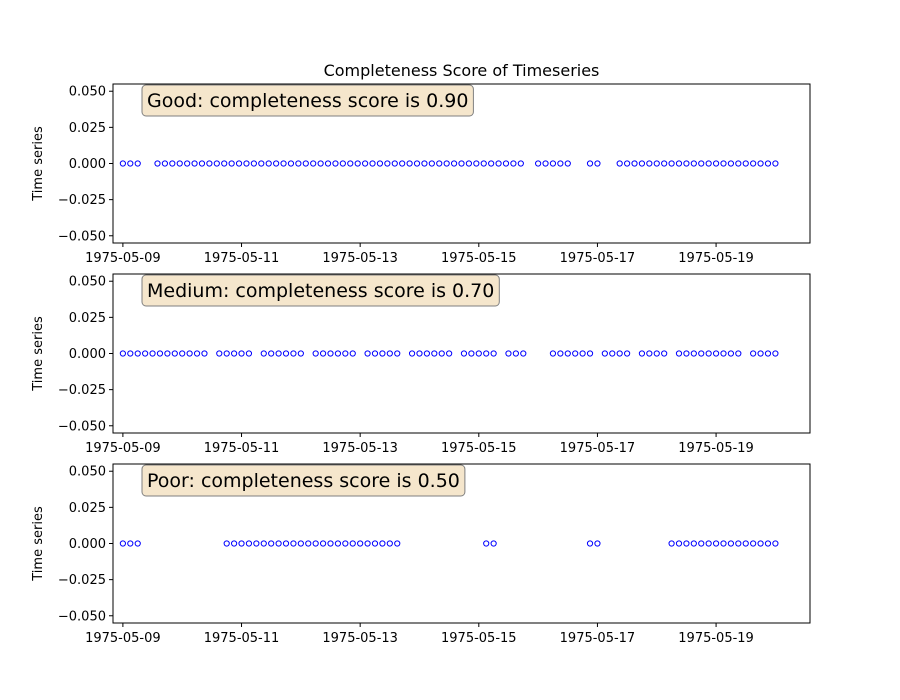 This screenshot has height=700, width=900. I want to click on x-tick-label: 1975-05-09, so click(123, 448).